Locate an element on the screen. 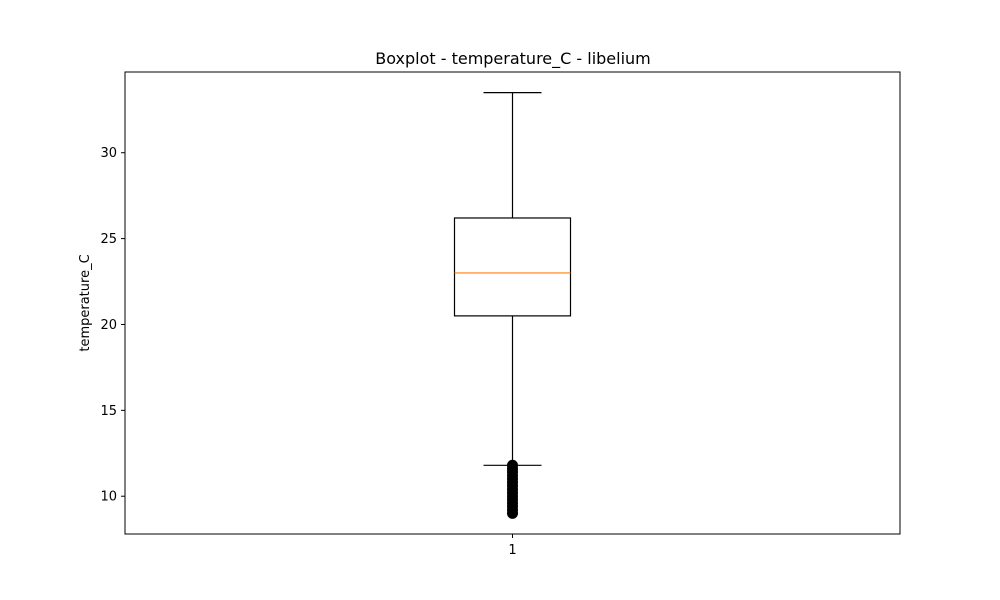  y-tick-label: 25 is located at coordinates (108, 239).